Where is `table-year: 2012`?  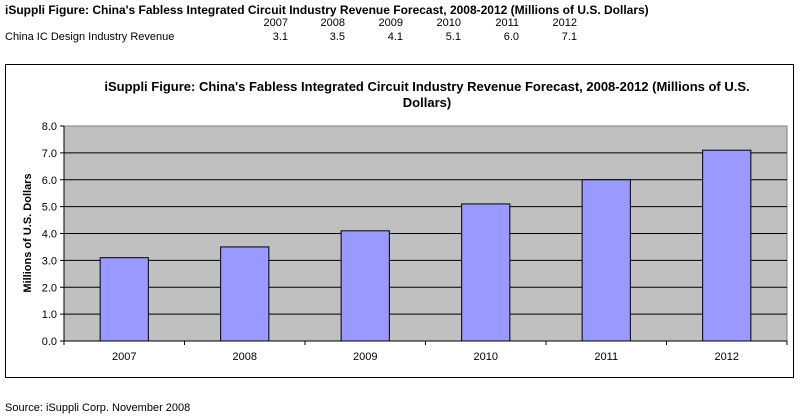
table-year: 2012 is located at coordinates (564, 23).